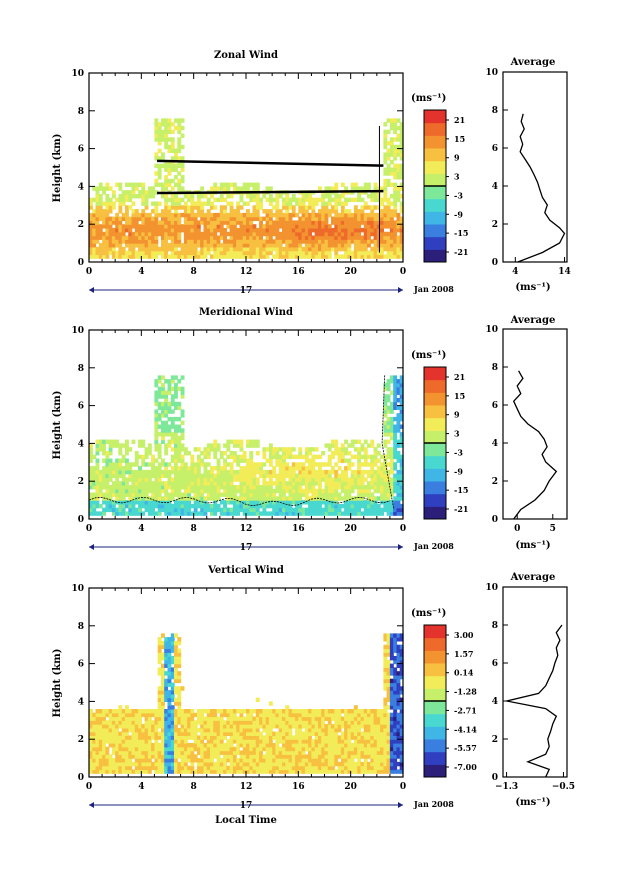 Image resolution: width=621 pixels, height=877 pixels. What do you see at coordinates (533, 320) in the screenshot?
I see `meridional-wind-average-title: Average` at bounding box center [533, 320].